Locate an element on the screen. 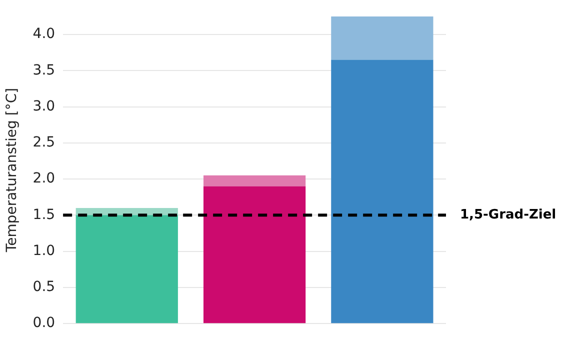 The image size is (571, 340). y-tick-label: 3.0 is located at coordinates (44, 106).